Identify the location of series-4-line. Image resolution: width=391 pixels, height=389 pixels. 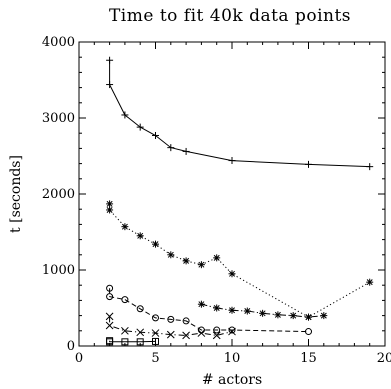
(209, 310).